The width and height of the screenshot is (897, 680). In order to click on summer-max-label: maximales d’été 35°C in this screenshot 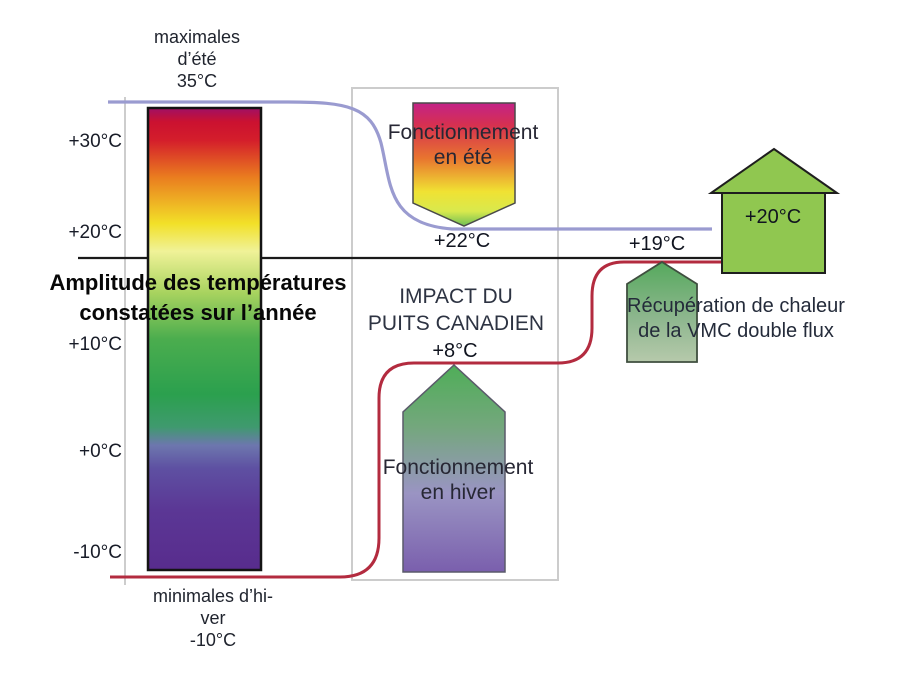, I will do `click(197, 59)`.